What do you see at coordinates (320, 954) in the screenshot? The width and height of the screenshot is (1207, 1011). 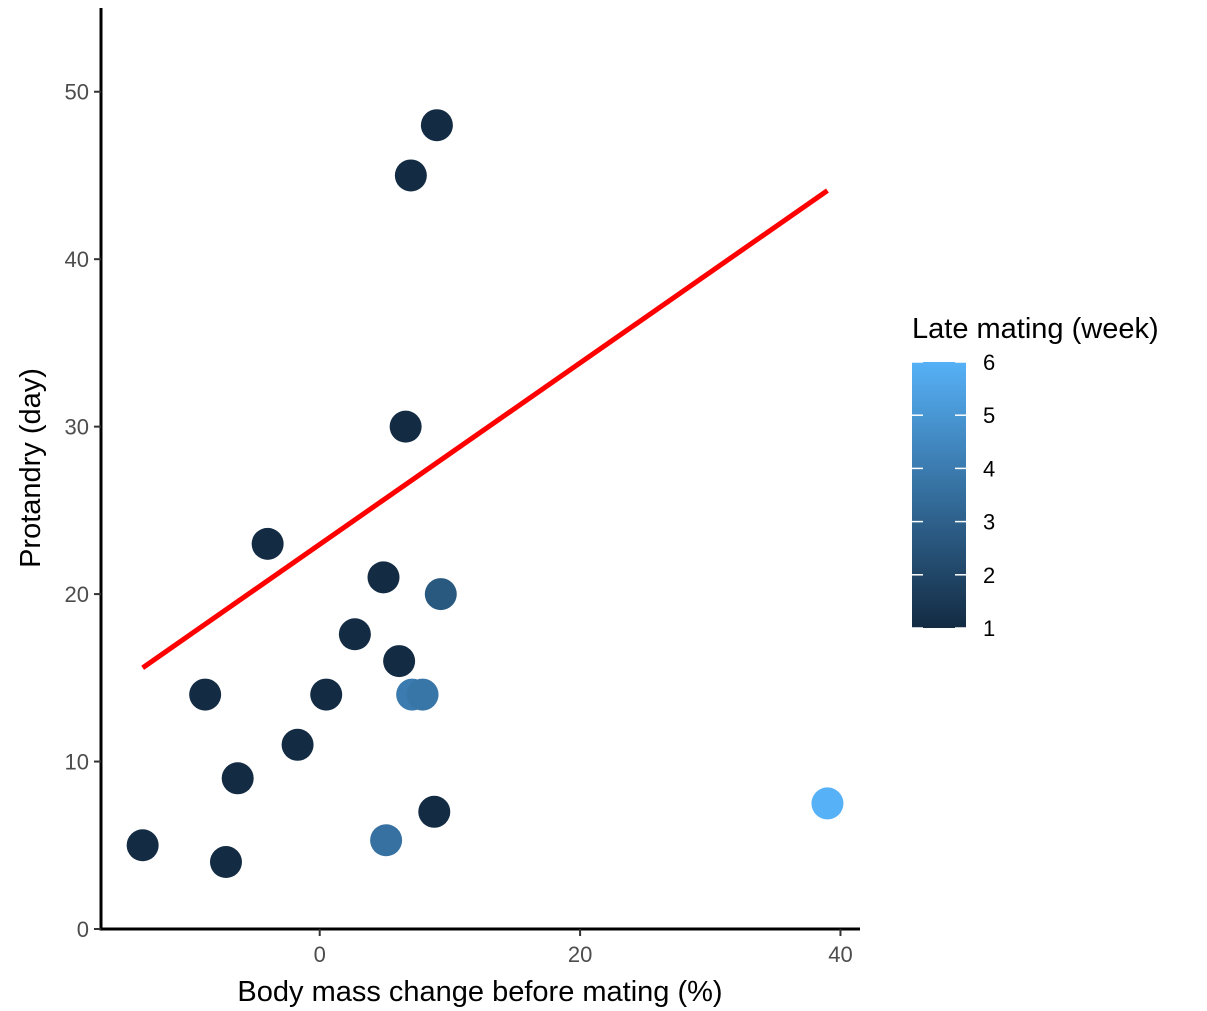 I see `x-tick-label: 0` at bounding box center [320, 954].